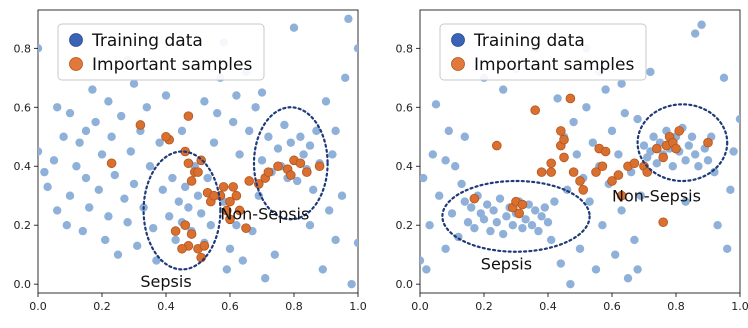 Image resolution: width=748 pixels, height=328 pixels. What do you see at coordinates (23, 284) in the screenshot?
I see `y-tick-label: 0.0` at bounding box center [23, 284].